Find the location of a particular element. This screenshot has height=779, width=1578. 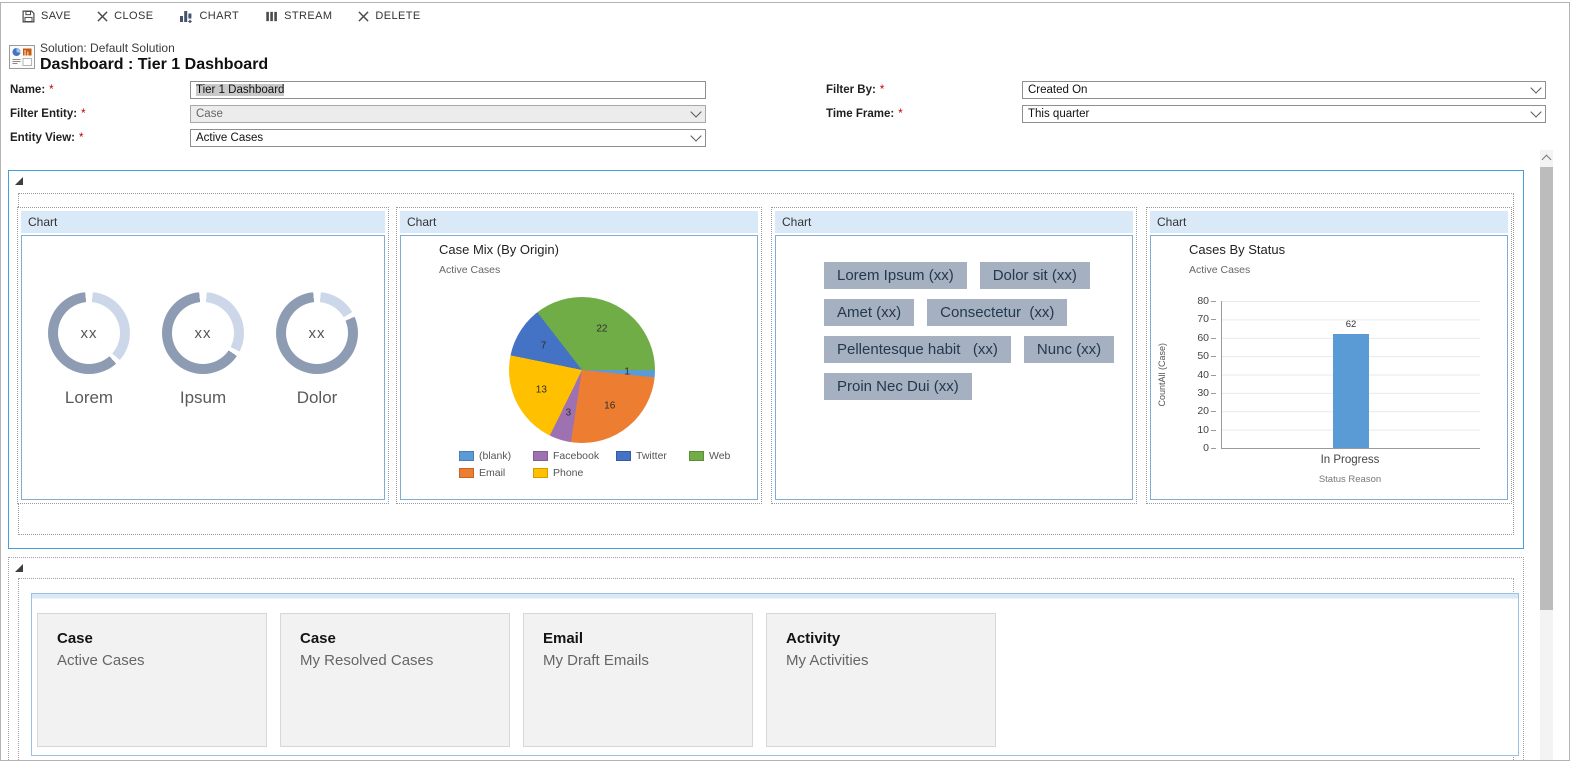

donut-row: xx Lorem xx Ipsum xx Dolor is located at coordinates (203, 350).